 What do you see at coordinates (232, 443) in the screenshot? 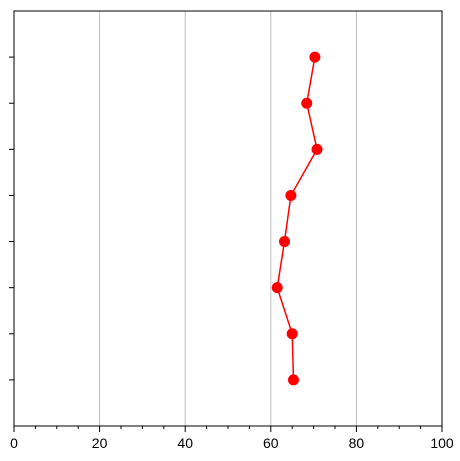
I see `x-tick-labels: 0 20 40 60 80 100` at bounding box center [232, 443].